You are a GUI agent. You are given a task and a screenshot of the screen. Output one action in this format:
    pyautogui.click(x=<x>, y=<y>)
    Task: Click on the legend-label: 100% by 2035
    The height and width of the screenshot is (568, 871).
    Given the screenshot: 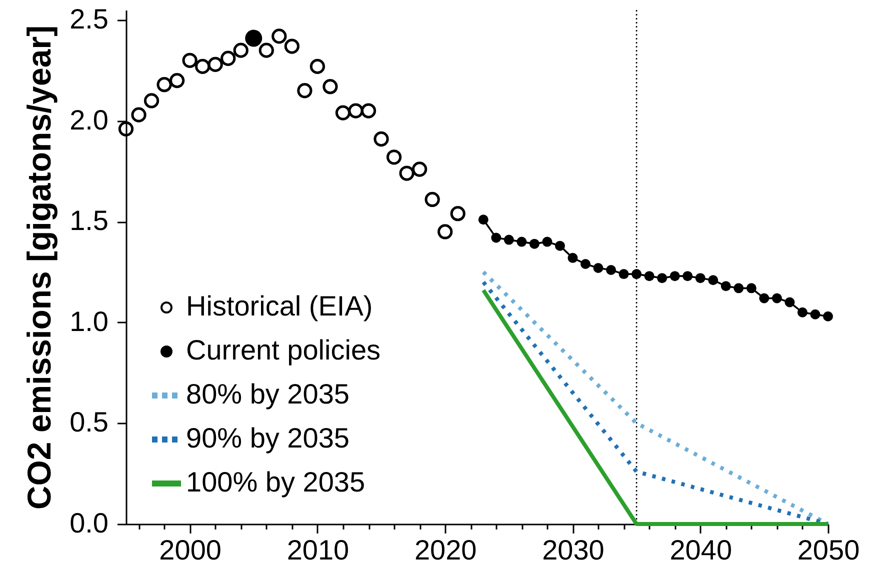 What is the action you would take?
    pyautogui.click(x=276, y=482)
    